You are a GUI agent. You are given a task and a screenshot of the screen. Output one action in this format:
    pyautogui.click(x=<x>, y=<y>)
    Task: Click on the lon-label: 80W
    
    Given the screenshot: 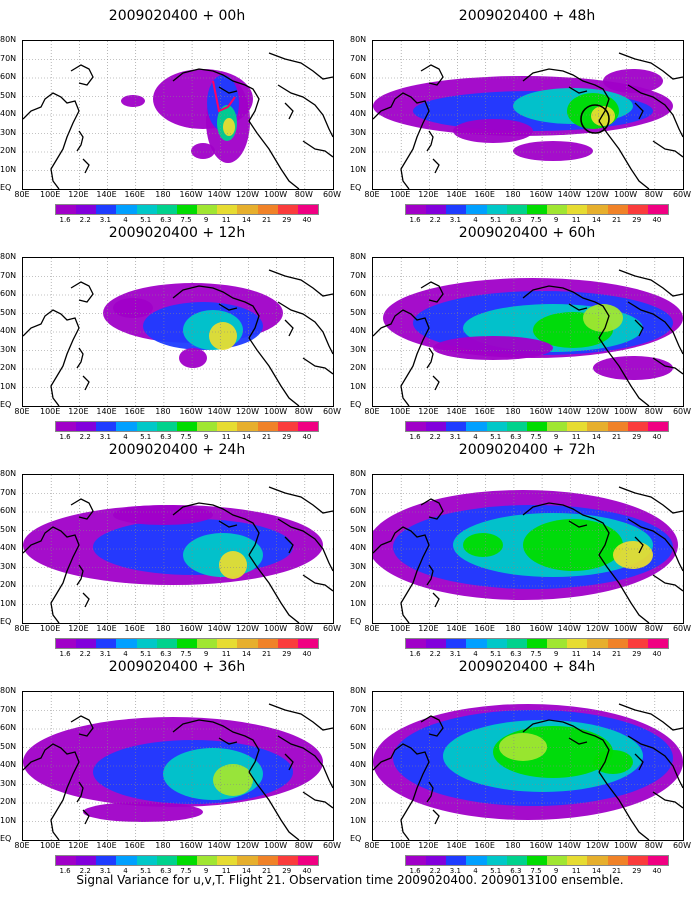 What is the action you would take?
    pyautogui.click(x=303, y=194)
    